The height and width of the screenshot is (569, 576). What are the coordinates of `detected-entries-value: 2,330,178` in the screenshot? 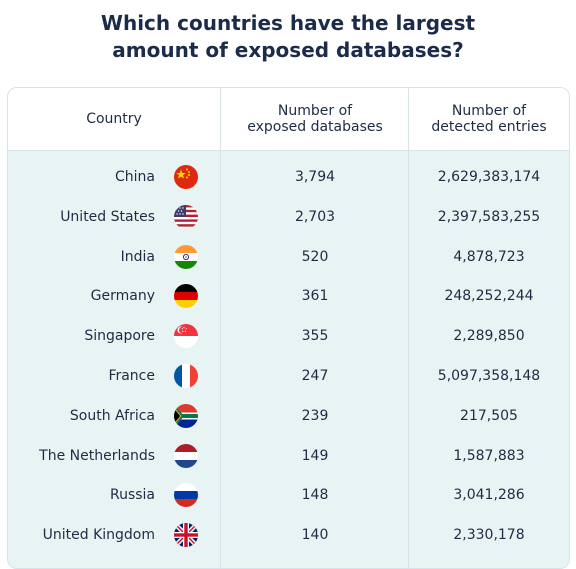 It's located at (489, 535).